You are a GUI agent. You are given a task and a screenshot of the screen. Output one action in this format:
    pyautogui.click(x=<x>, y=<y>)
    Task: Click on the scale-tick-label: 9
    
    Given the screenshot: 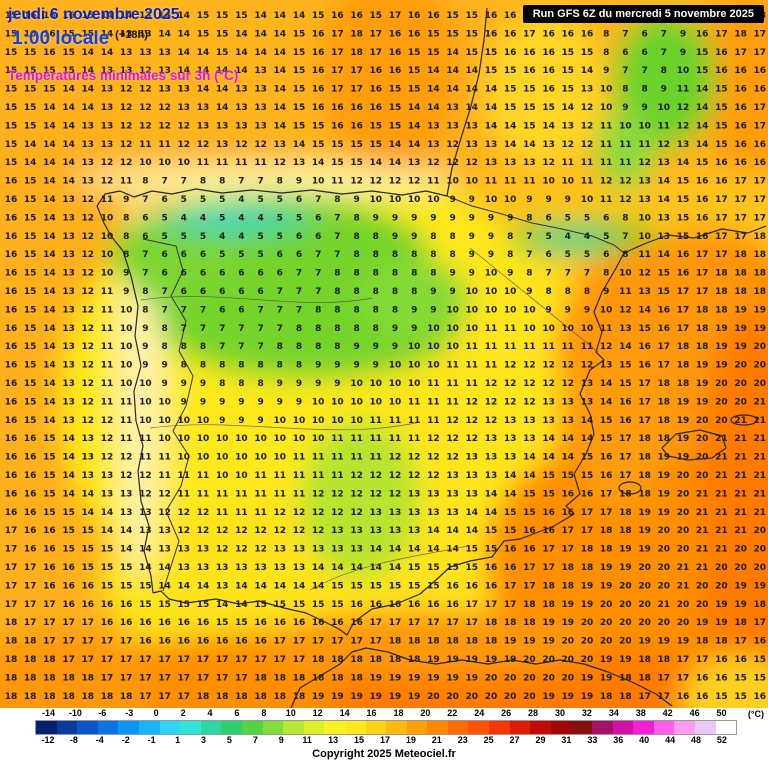 What is the action you would take?
    pyautogui.click(x=281, y=740)
    